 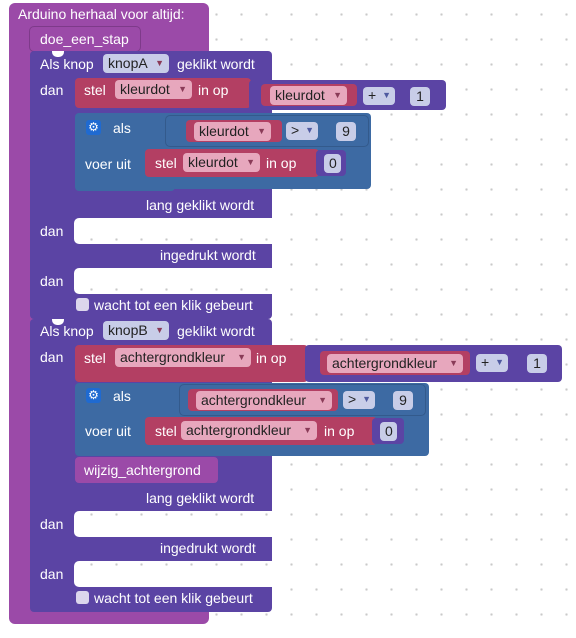 What do you see at coordinates (142, 470) in the screenshot?
I see `procedure-call-label: wijzig_achtergrond` at bounding box center [142, 470].